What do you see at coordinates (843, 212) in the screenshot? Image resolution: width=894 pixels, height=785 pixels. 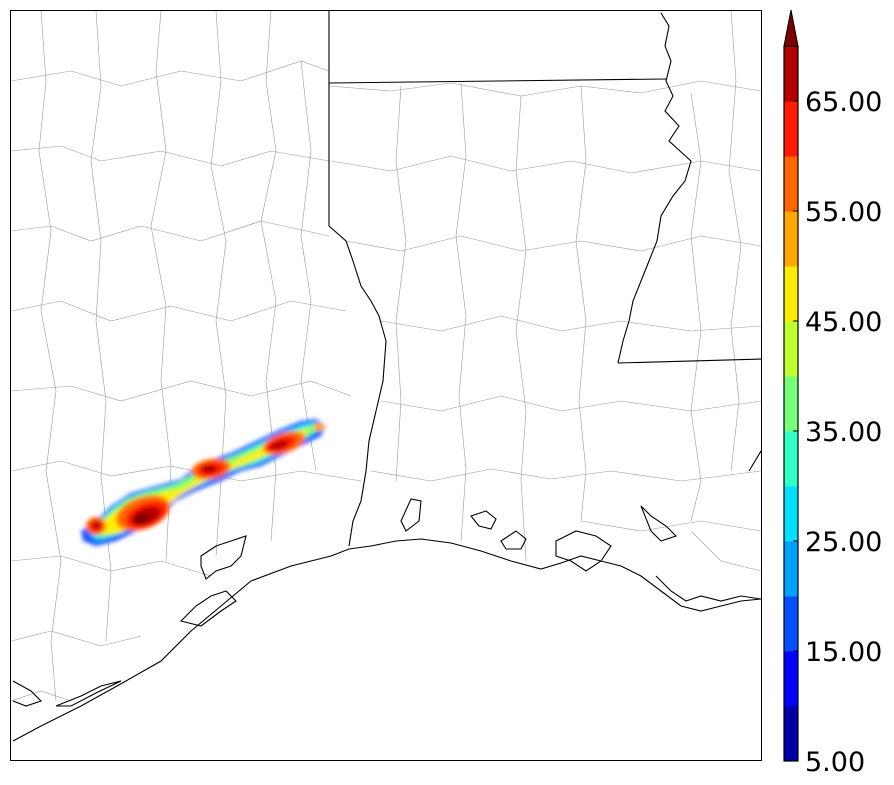 I see `colorbar-tick-label: 55.00` at bounding box center [843, 212].